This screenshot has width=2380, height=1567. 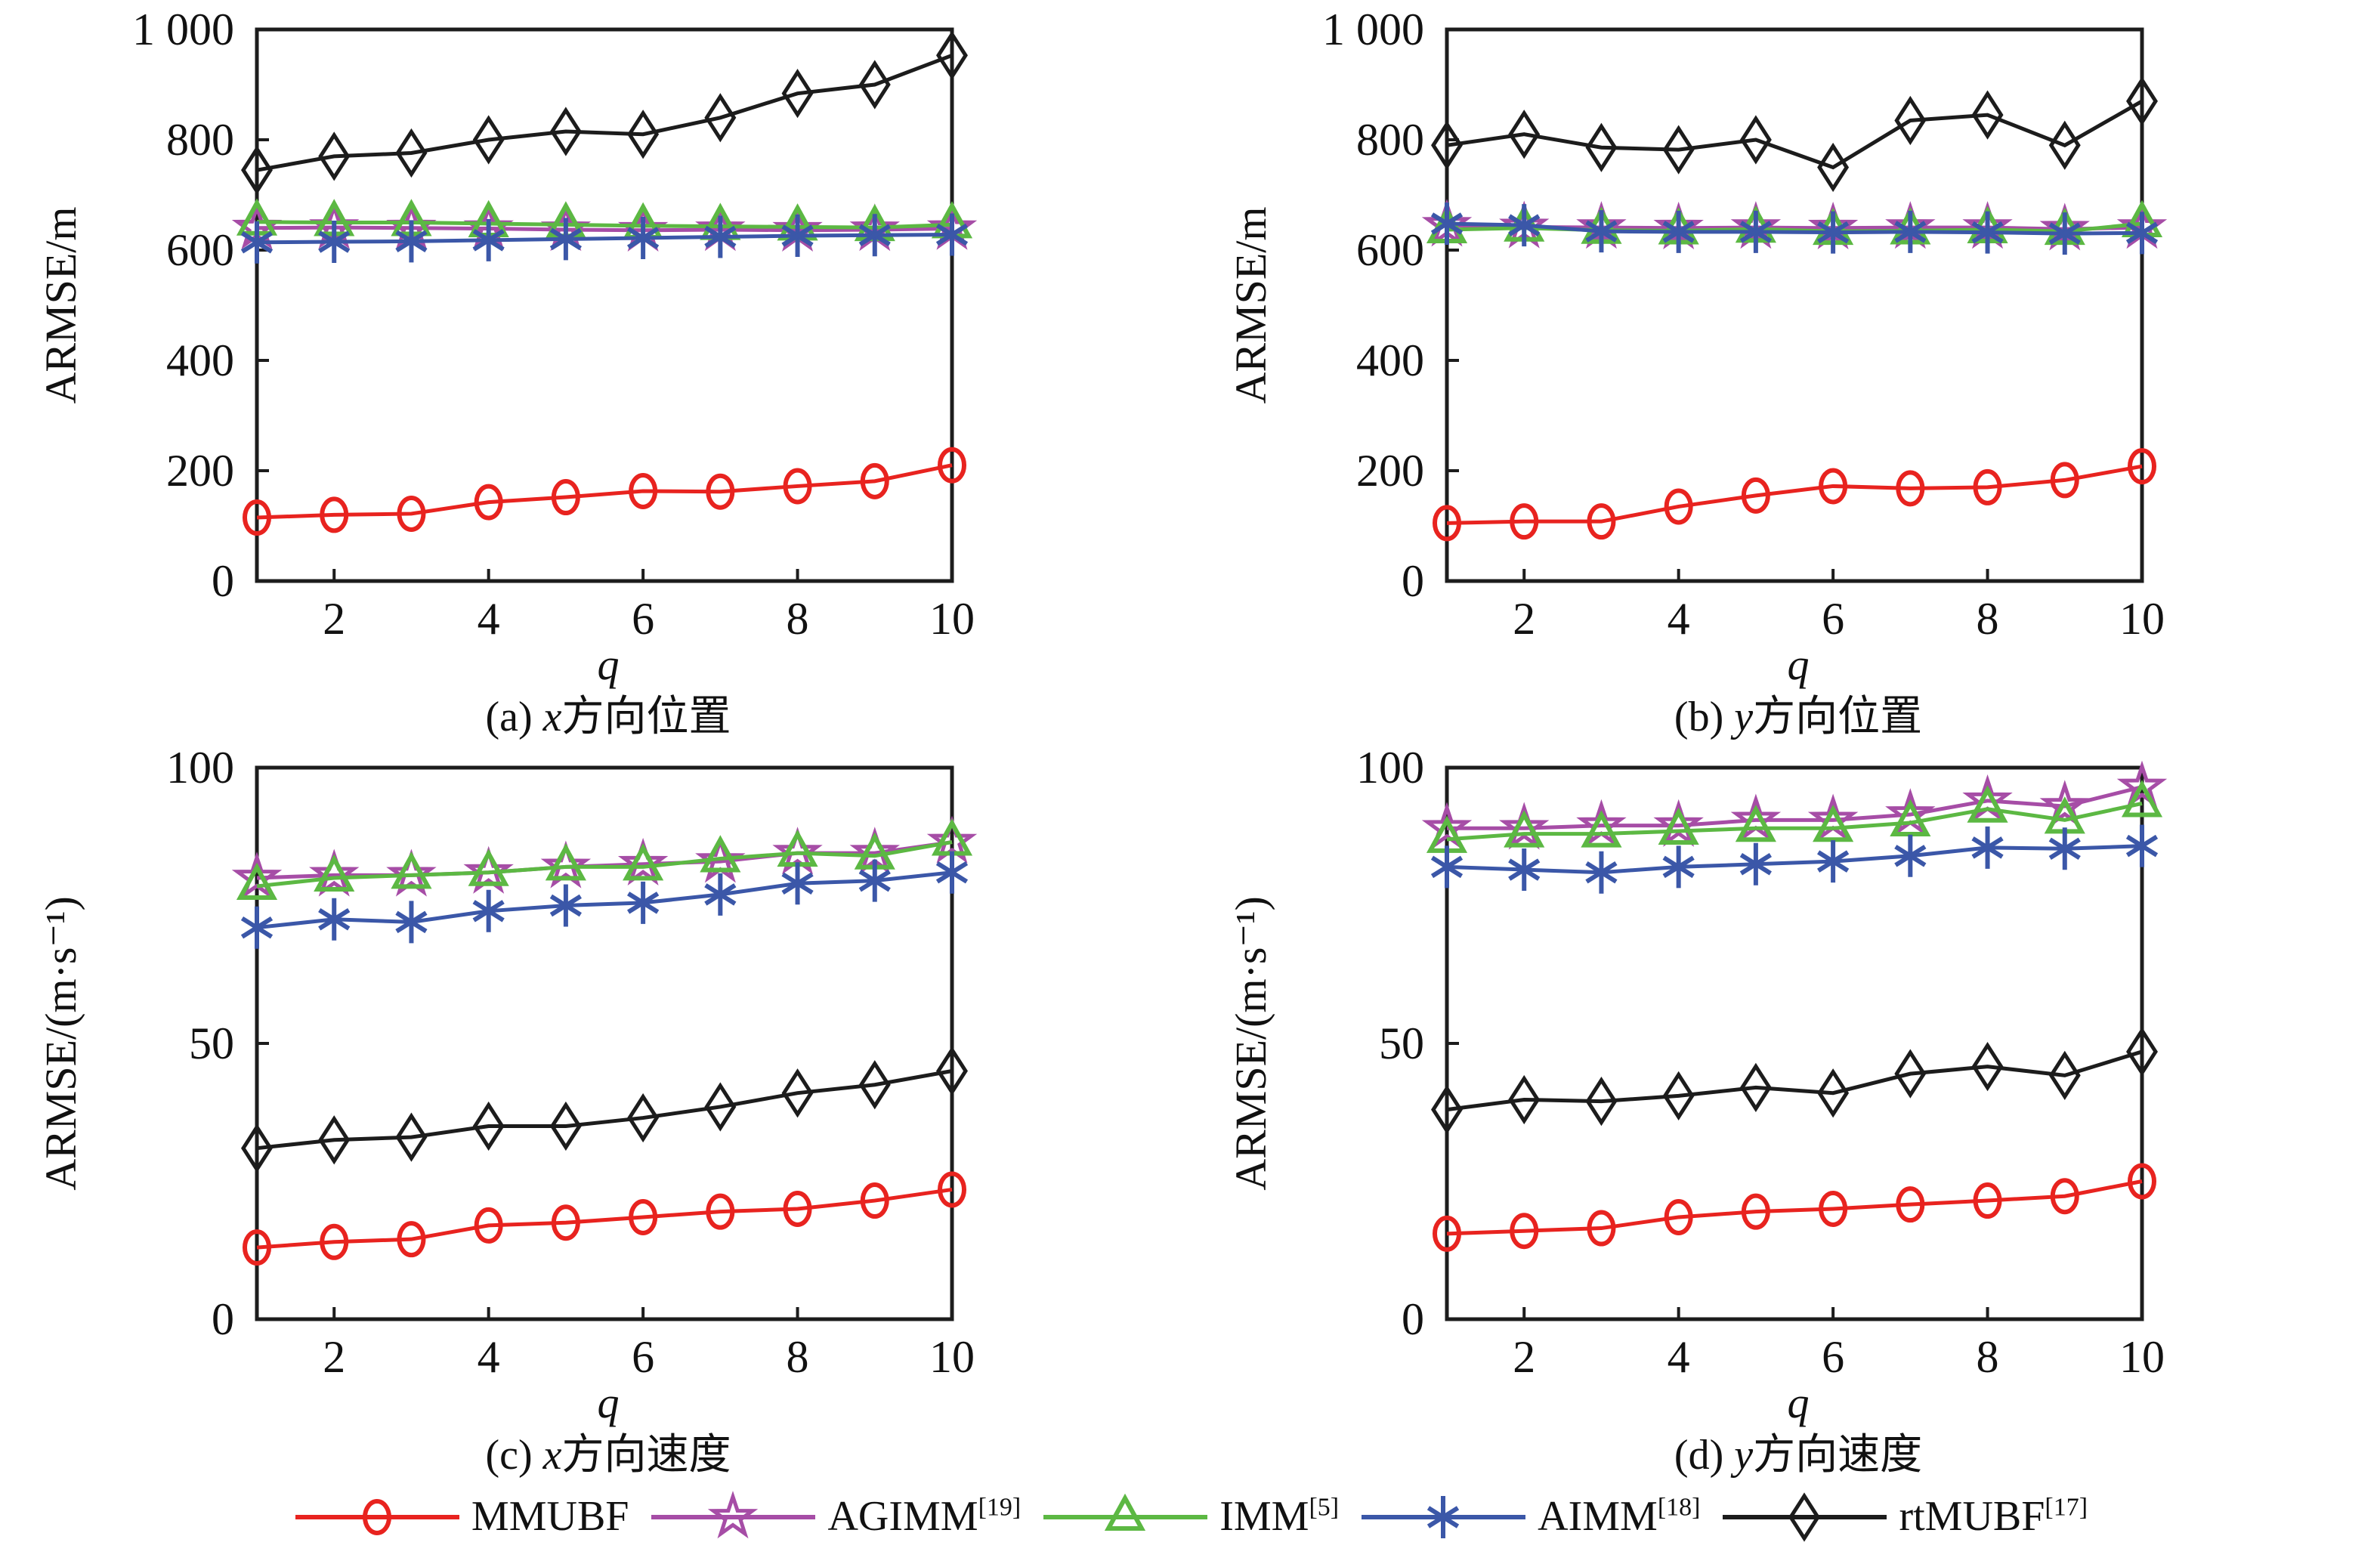 I want to click on chart-a-caption: (a) x方向位置, so click(x=566, y=718).